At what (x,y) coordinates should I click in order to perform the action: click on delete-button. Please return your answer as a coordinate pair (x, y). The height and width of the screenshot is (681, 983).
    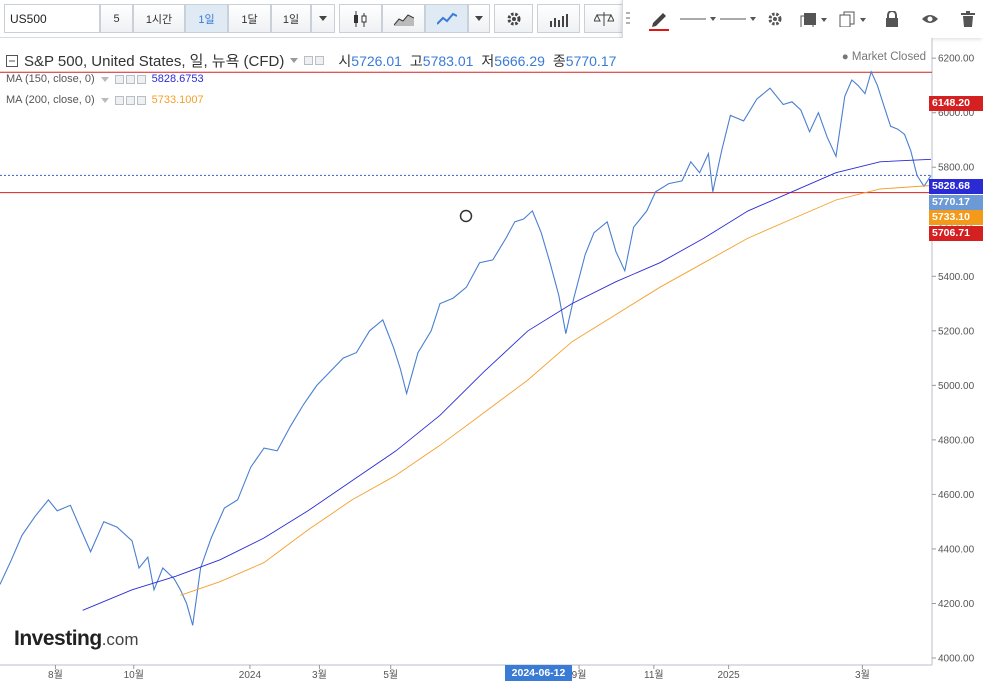
    Looking at the image, I should click on (968, 19).